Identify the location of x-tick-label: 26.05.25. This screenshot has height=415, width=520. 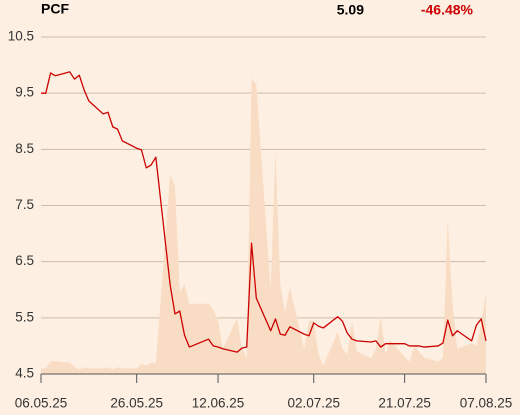
(136, 403).